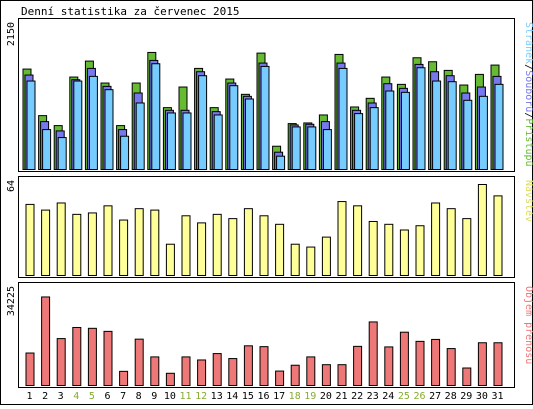  Describe the element at coordinates (201, 396) in the screenshot. I see `day-label-12: 12` at that location.